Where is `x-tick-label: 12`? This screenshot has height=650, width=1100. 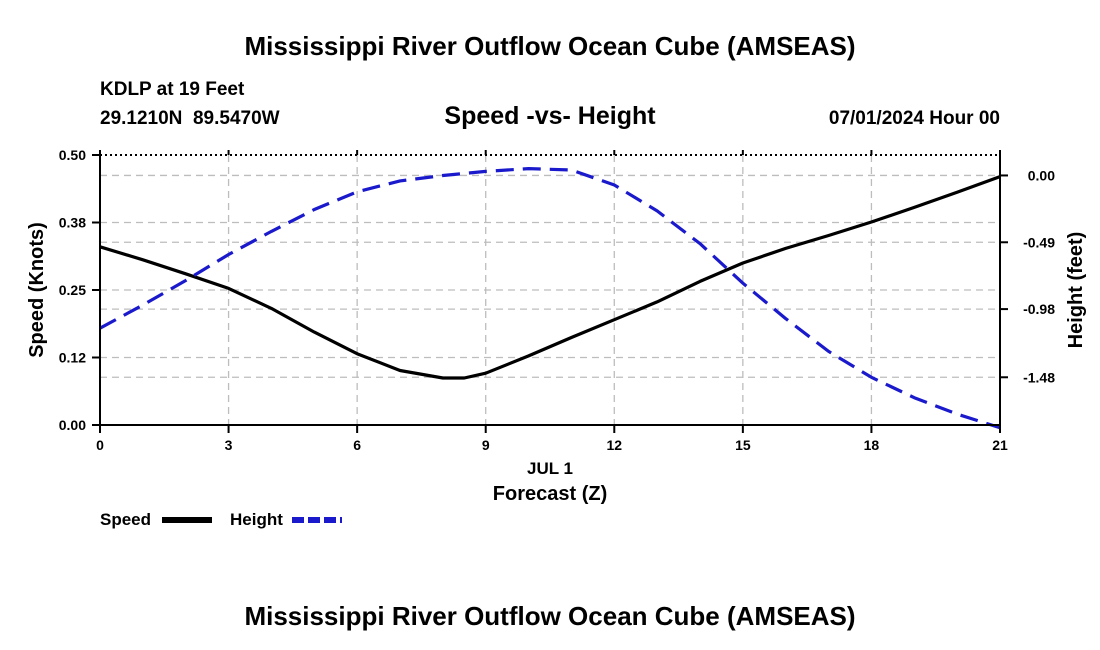
x-tick-label: 12 is located at coordinates (614, 445).